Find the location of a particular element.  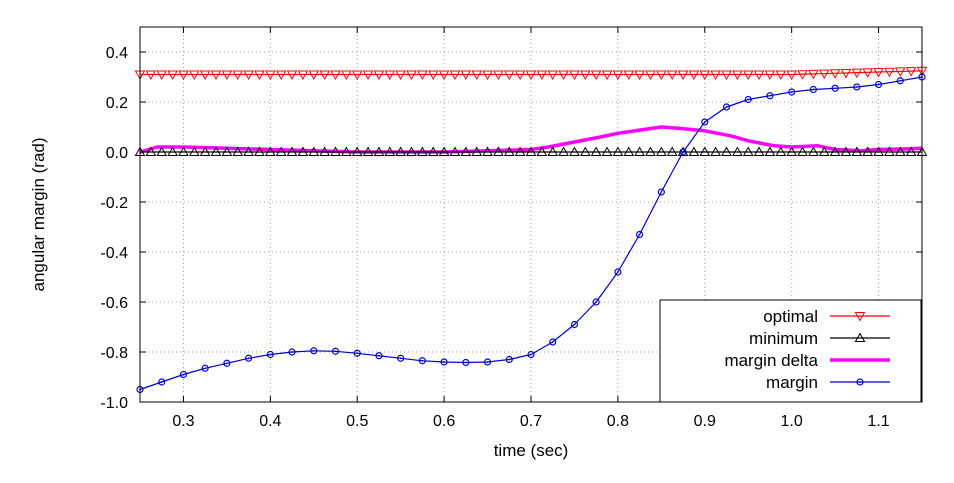

series-line-optimal is located at coordinates (531, 73).